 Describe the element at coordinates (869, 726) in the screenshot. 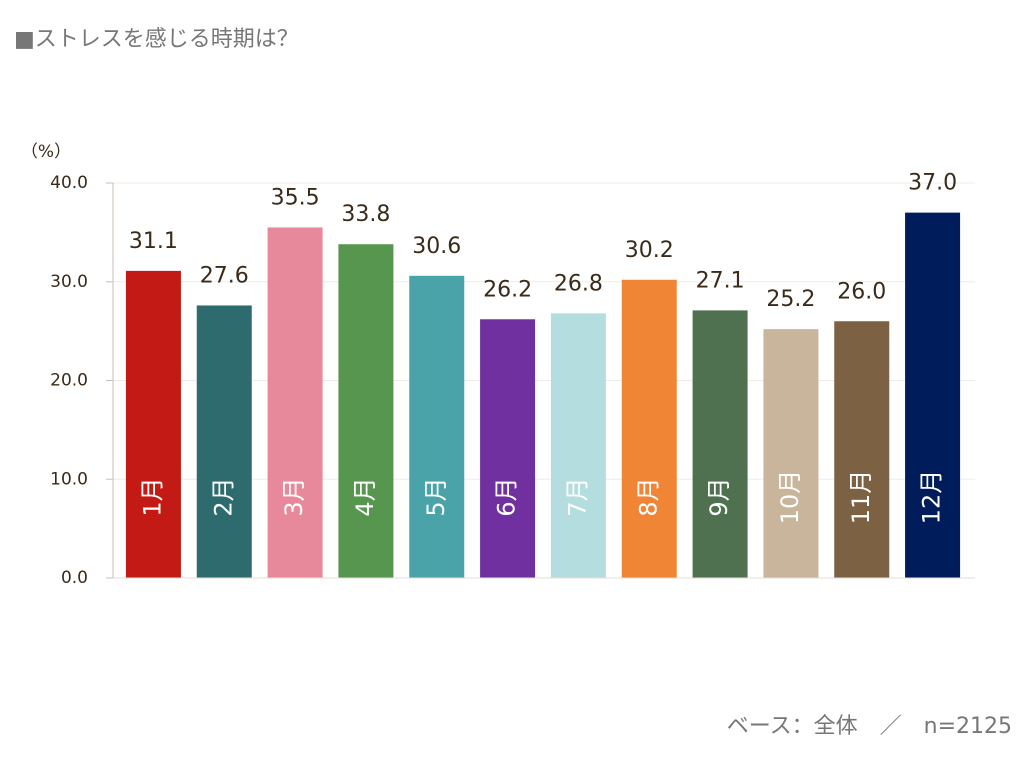

I see `footnote: ベース：全体 ／ n=2125` at that location.